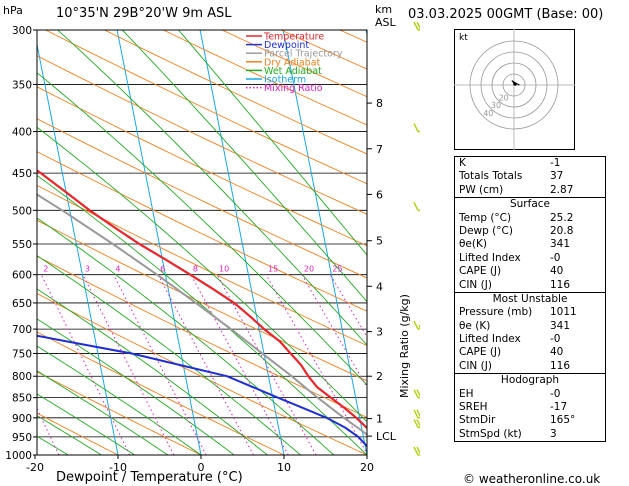 This screenshot has height=486, width=629. I want to click on surface-index-value: -0, so click(555, 257).